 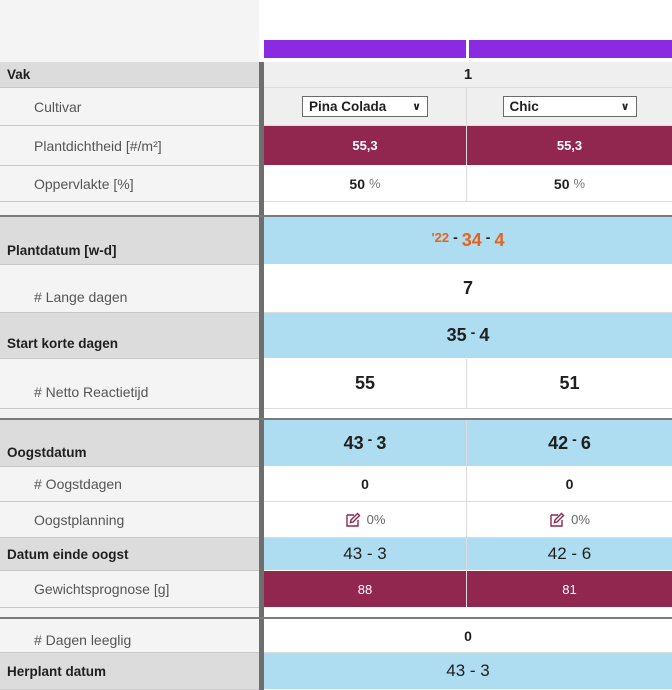 What do you see at coordinates (569, 443) in the screenshot?
I see `oogstdatum-value-2: 42 - 6` at bounding box center [569, 443].